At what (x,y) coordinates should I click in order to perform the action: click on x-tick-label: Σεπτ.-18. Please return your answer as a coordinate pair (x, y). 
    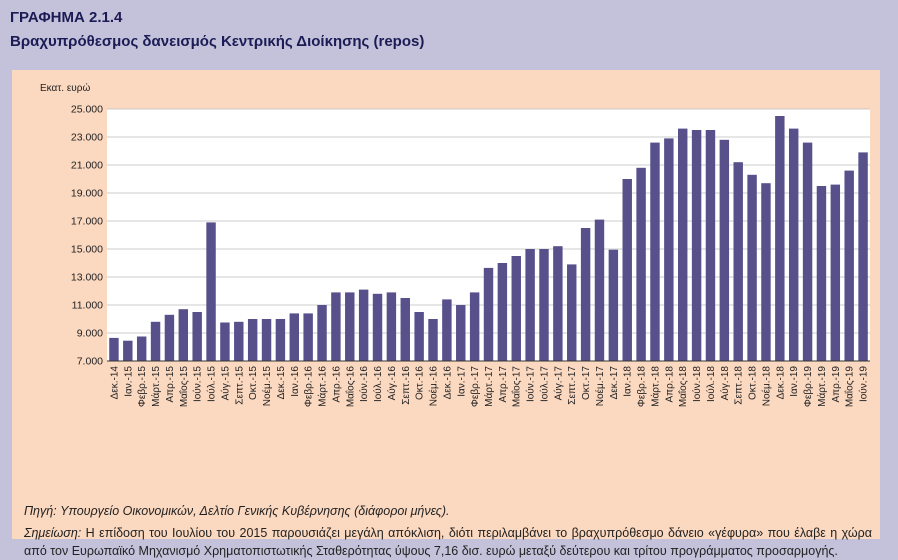
    Looking at the image, I should click on (739, 385).